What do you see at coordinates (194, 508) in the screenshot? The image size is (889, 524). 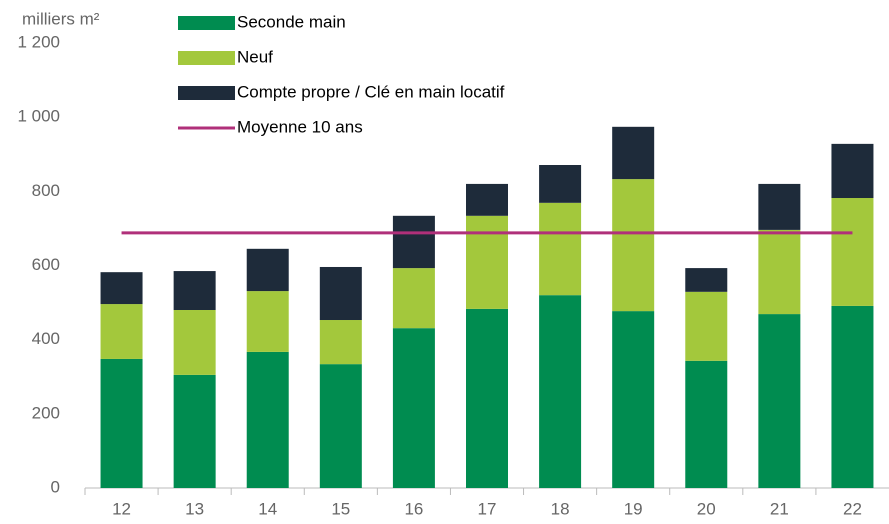 I see `x-tick-label: 13` at bounding box center [194, 508].